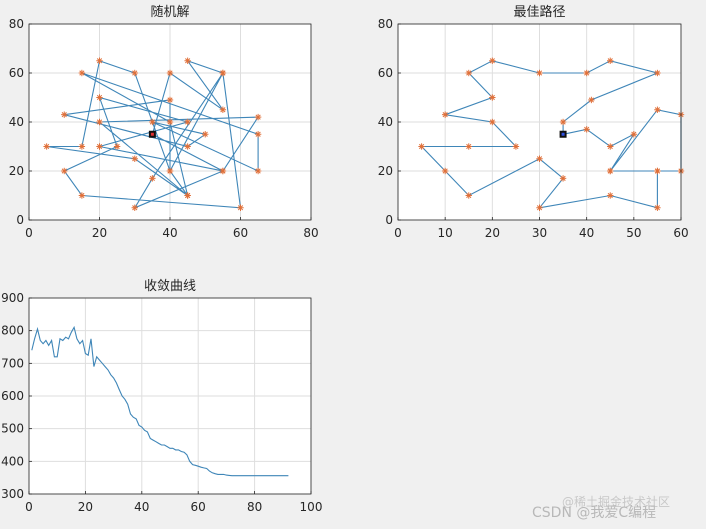 The height and width of the screenshot is (529, 706). Describe the element at coordinates (169, 12) in the screenshot. I see `plot-title: 随机解` at that location.